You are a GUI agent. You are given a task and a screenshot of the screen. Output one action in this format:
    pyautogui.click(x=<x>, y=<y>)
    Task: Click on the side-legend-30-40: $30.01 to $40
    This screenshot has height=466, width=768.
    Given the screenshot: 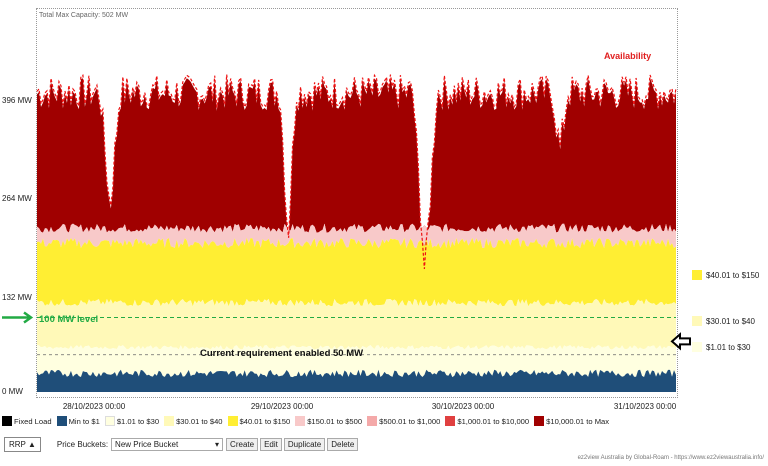 What is the action you would take?
    pyautogui.click(x=723, y=321)
    